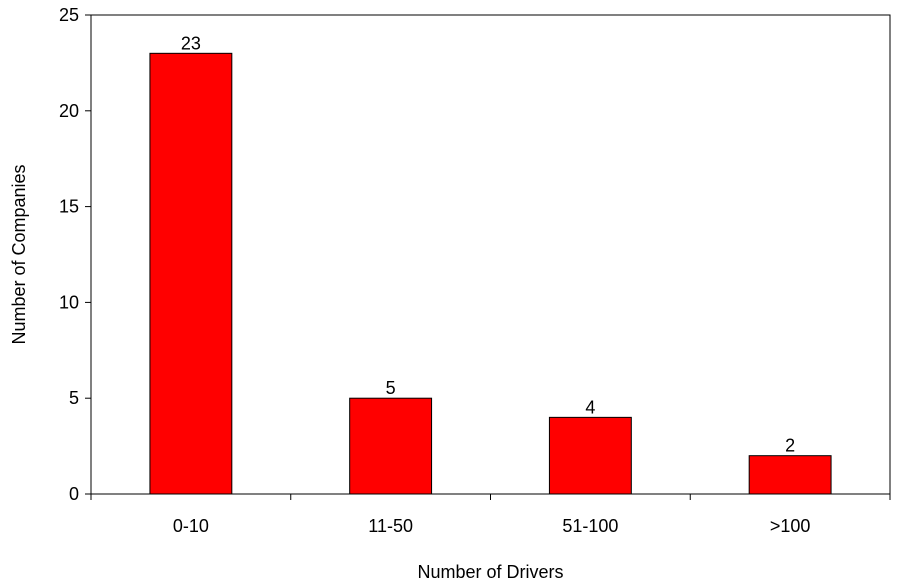 This screenshot has width=900, height=588. I want to click on y-tick-label: 20, so click(69, 111).